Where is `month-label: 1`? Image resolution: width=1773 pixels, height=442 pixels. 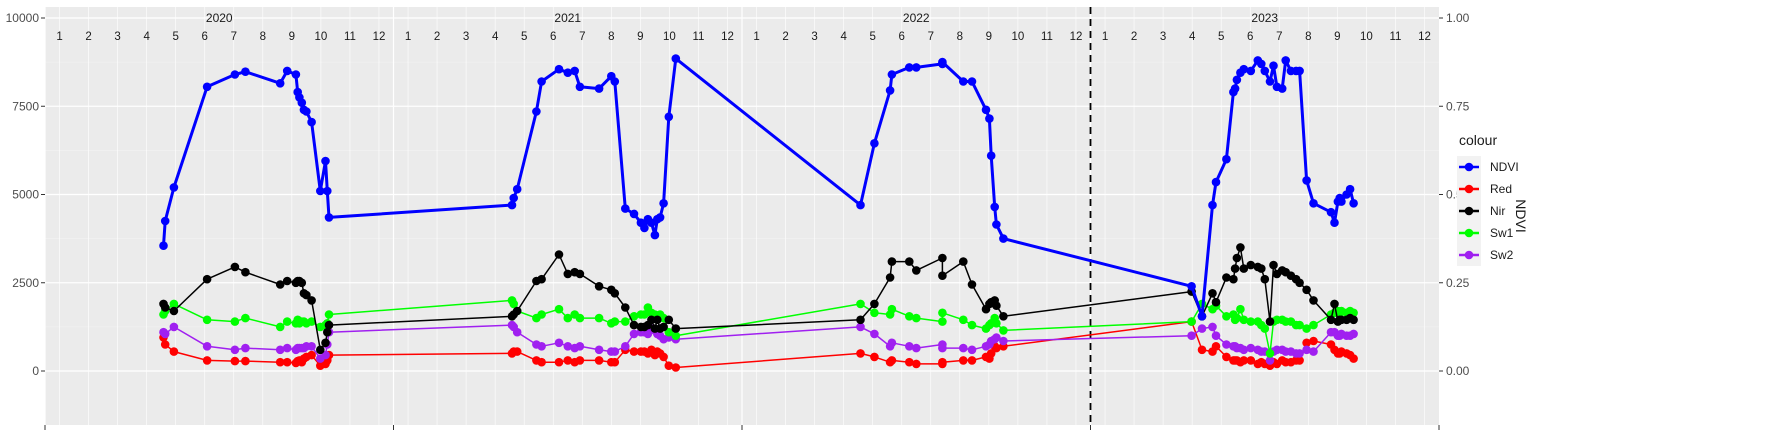 month-label: 1 is located at coordinates (756, 37).